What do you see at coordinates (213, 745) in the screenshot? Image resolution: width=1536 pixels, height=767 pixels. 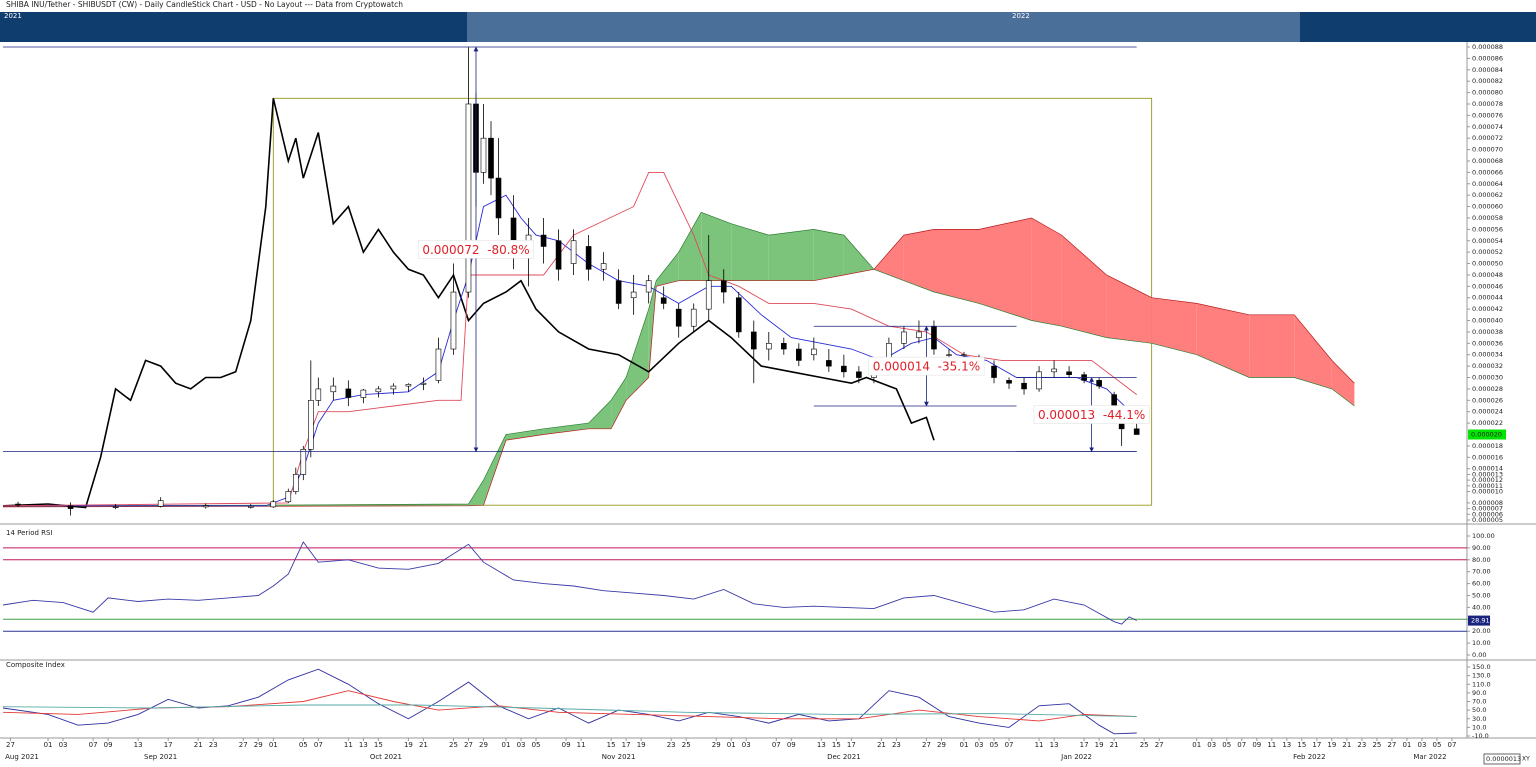 I see `x-tick-label: 23` at bounding box center [213, 745].